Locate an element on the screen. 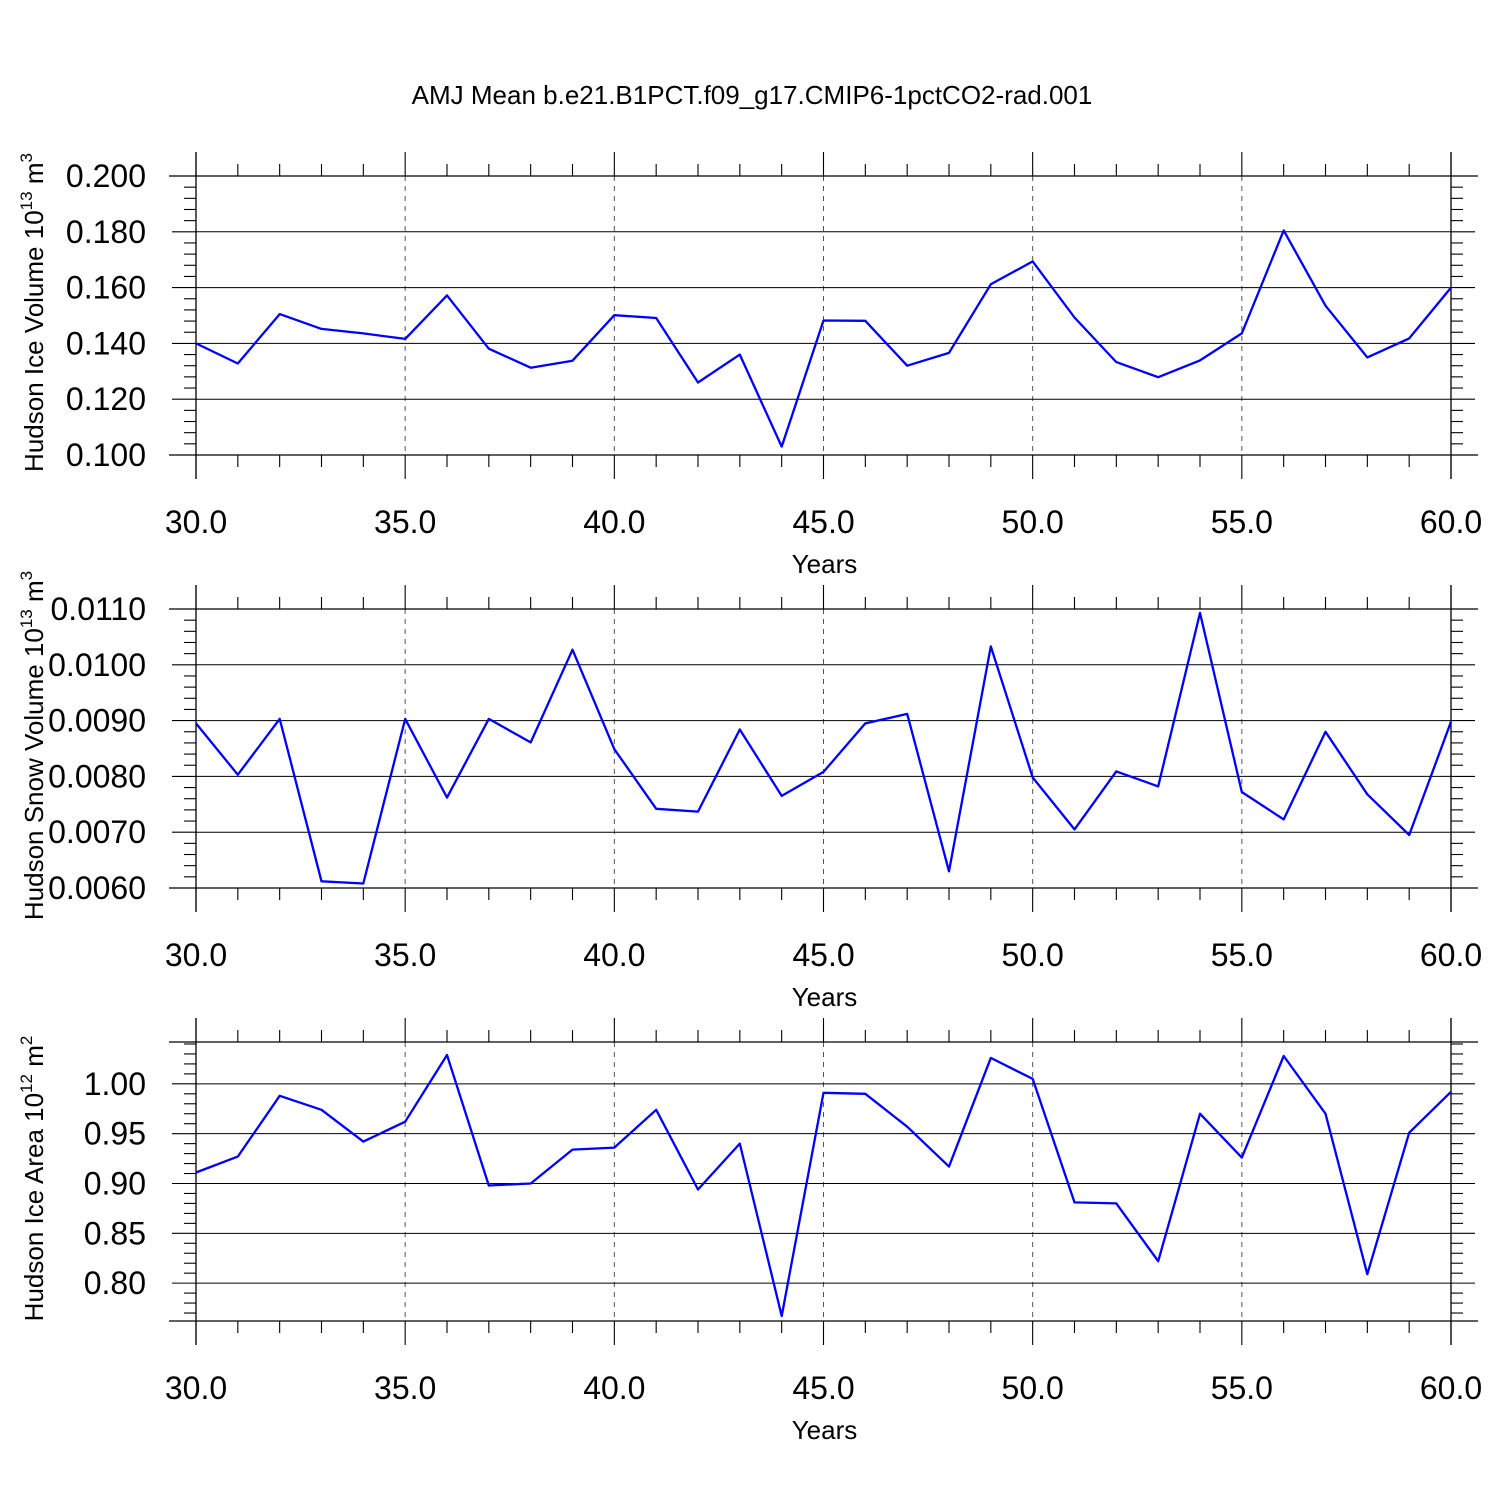 The width and height of the screenshot is (1500, 1500). y-axis-label: Hudson Snow Volume 1013 m3 is located at coordinates (33, 745).